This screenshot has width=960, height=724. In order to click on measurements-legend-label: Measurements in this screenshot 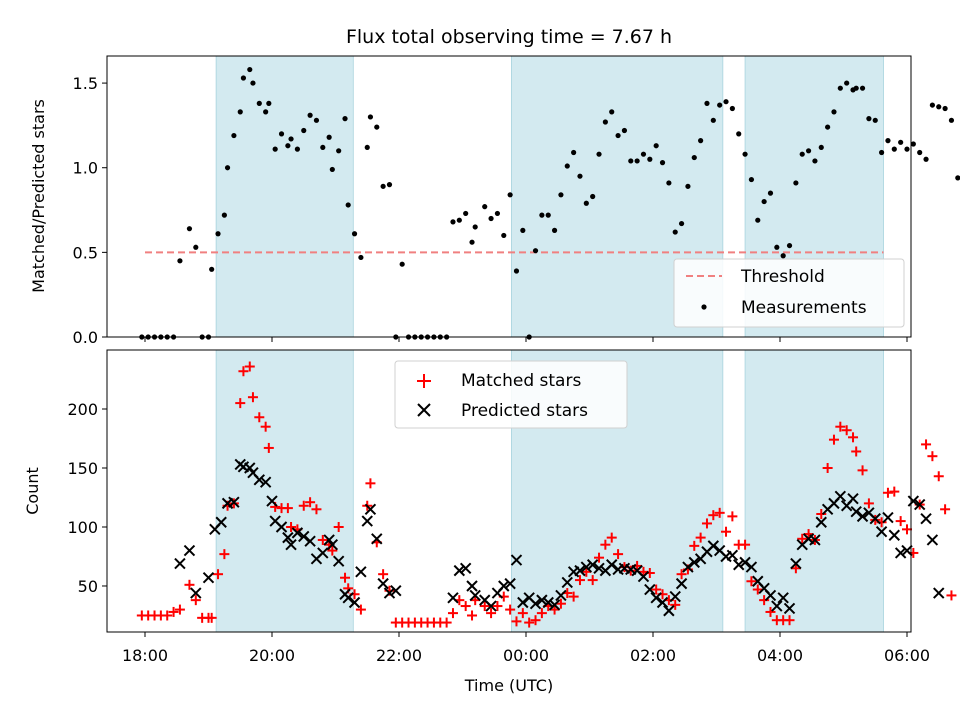, I will do `click(804, 308)`.